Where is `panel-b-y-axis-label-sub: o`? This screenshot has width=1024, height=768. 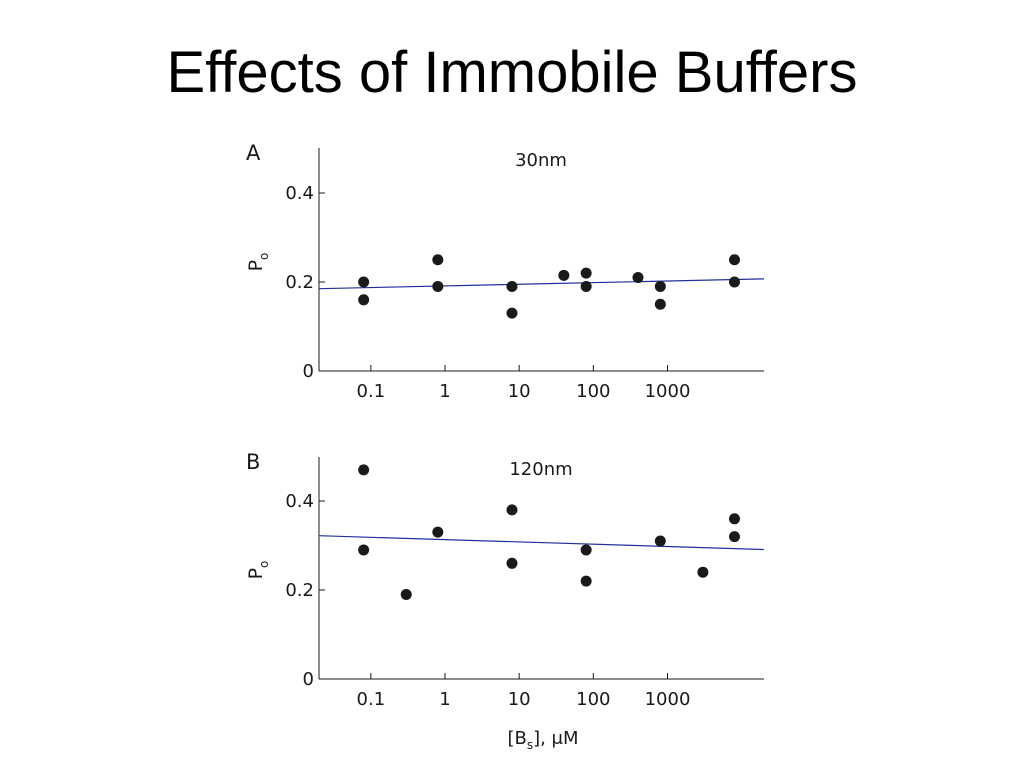 panel-b-y-axis-label-sub: o is located at coordinates (264, 564).